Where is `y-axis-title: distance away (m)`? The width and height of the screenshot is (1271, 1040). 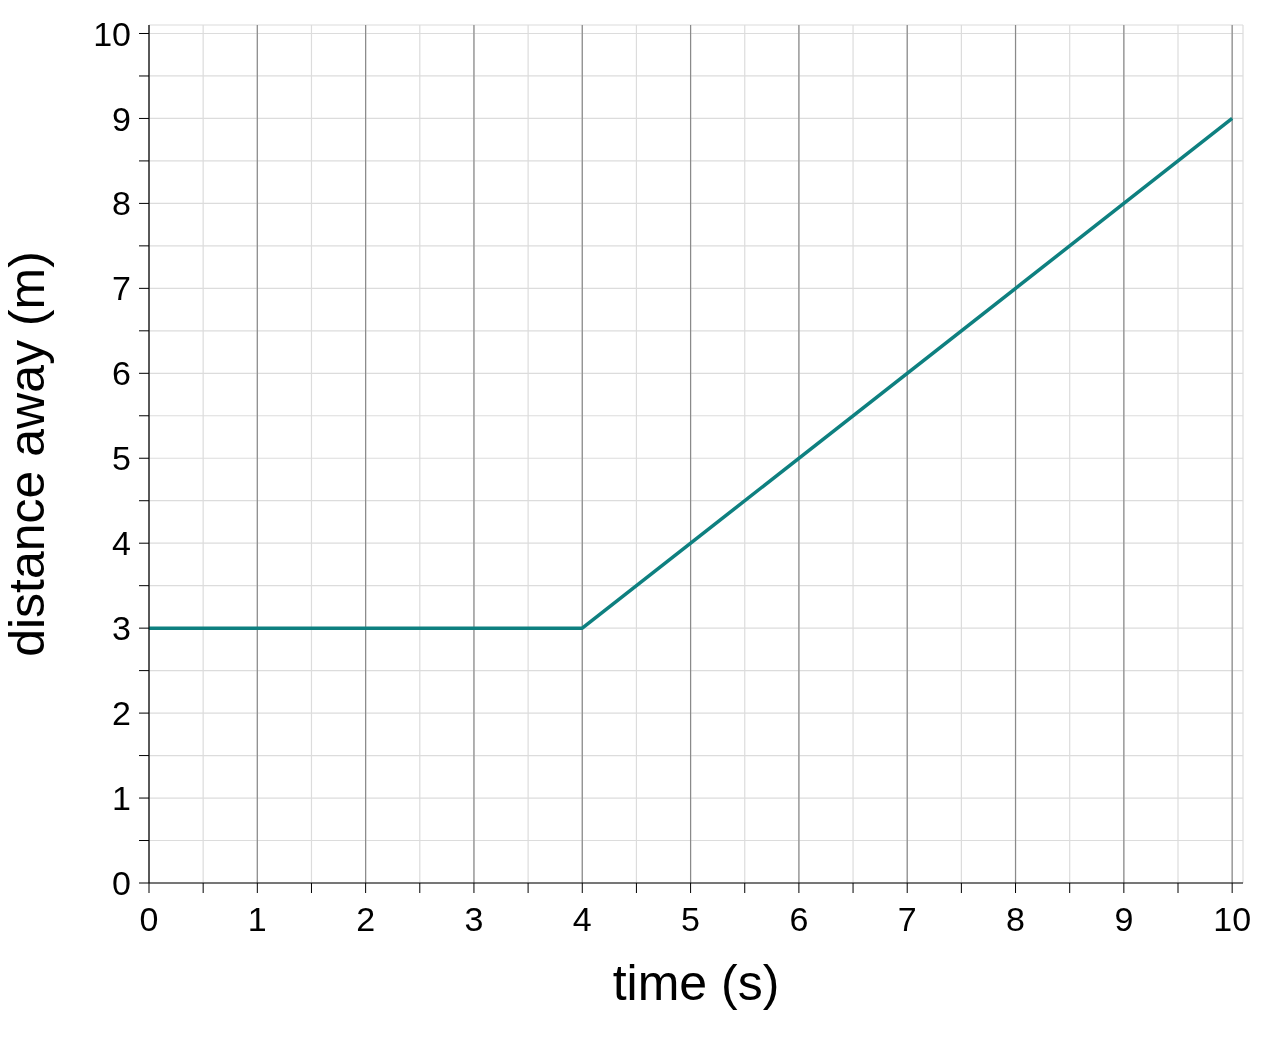 y-axis-title: distance away (m) is located at coordinates (27, 454).